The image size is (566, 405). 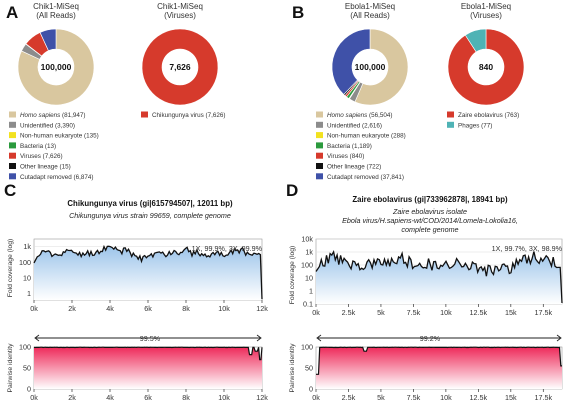 I want to click on legend-b-item-2: Non-human eukaryote (288), so click(x=366, y=136).